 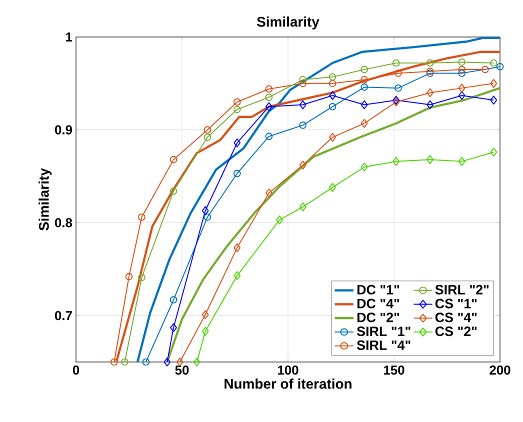 I want to click on legend-label: SIRL "2", so click(x=462, y=289).